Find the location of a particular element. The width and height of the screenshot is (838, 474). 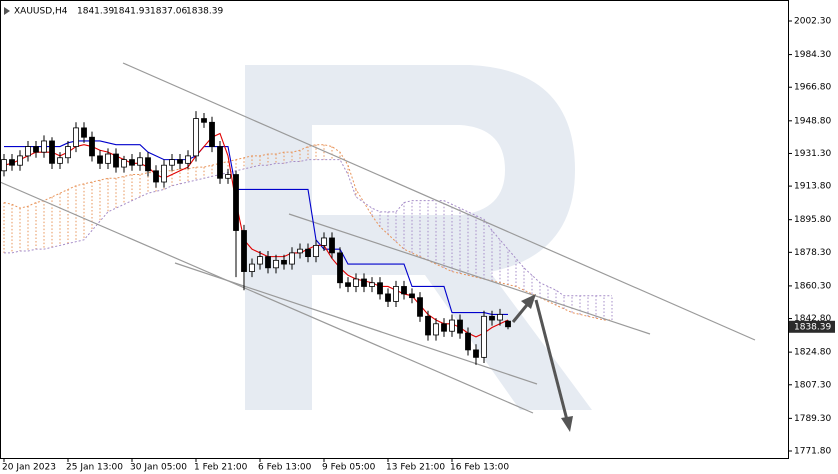

y-tick-label: 1824.80 is located at coordinates (812, 353).